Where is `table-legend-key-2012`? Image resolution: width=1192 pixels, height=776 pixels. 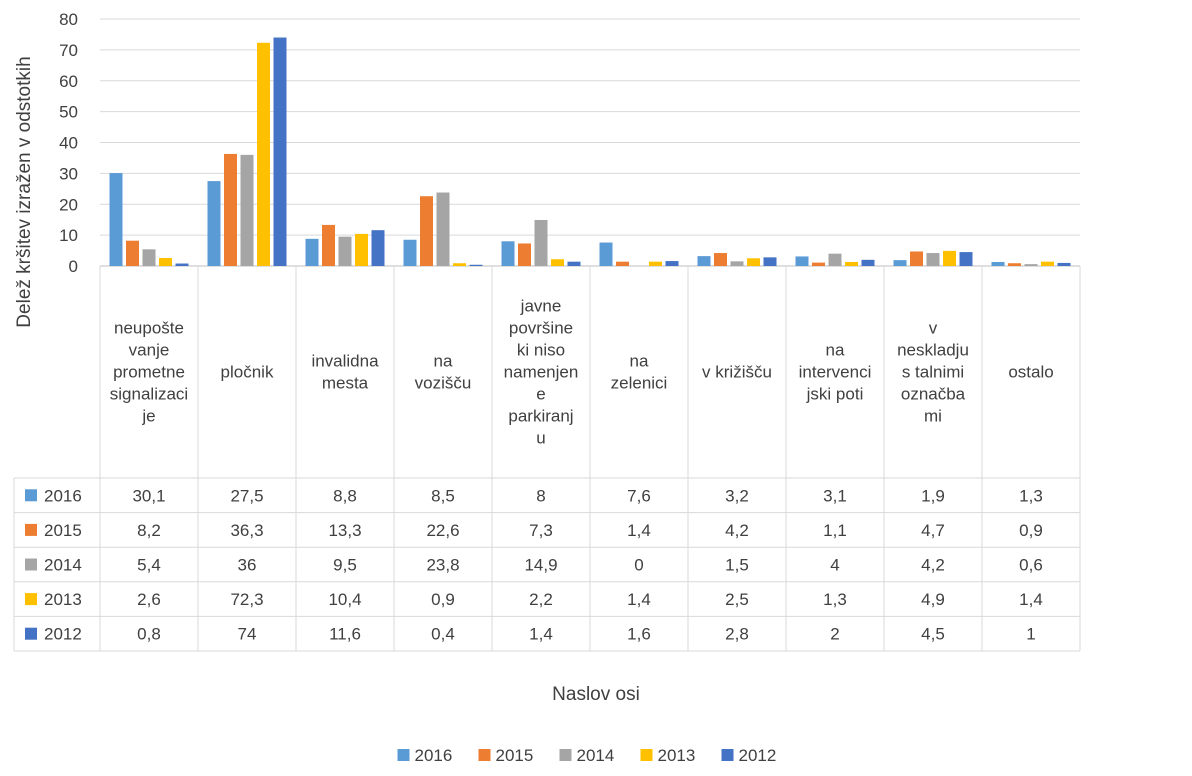 table-legend-key-2012 is located at coordinates (31, 633).